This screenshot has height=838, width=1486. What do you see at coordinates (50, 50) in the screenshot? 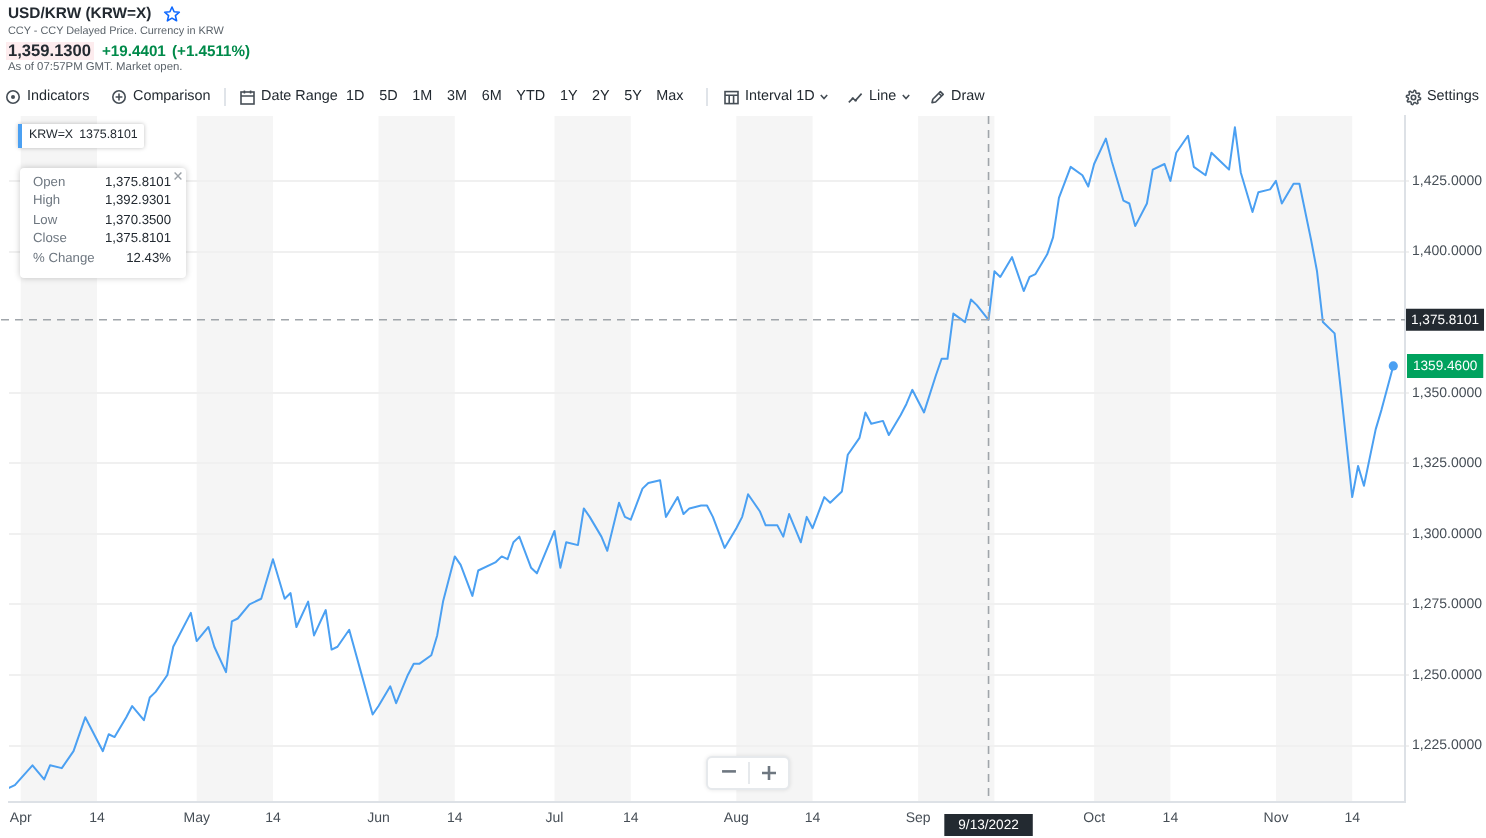
I see `text: 1,359.1300` at bounding box center [50, 50].